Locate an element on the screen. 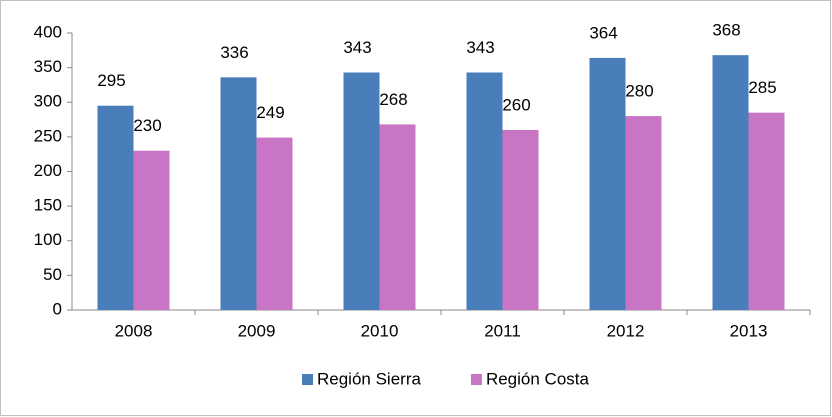  y-tick-label: 0 is located at coordinates (57, 308).